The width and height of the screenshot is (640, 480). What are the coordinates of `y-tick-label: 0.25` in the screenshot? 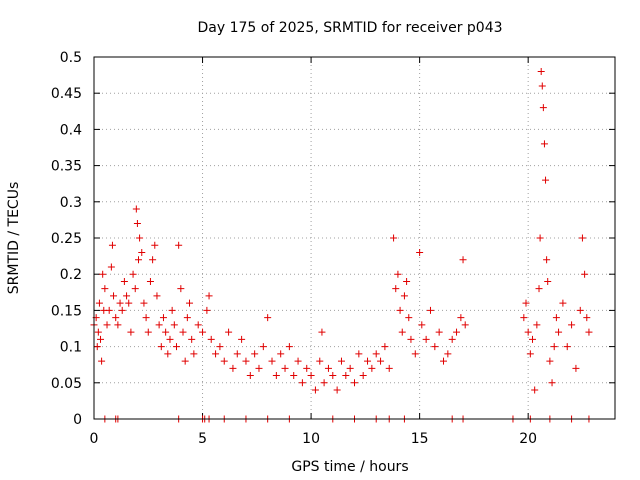 It's located at (66, 239).